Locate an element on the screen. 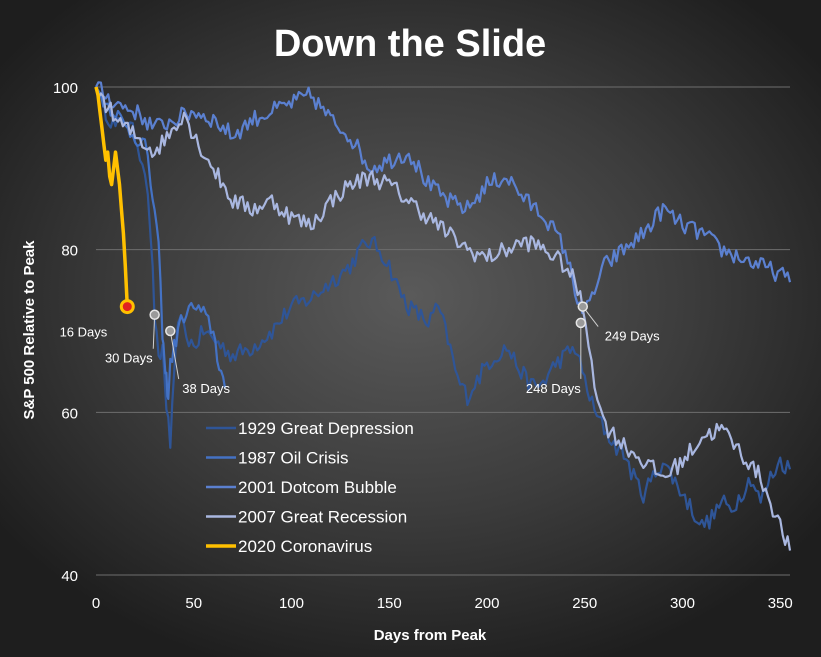  y-tick-label: 100 is located at coordinates (65, 88).